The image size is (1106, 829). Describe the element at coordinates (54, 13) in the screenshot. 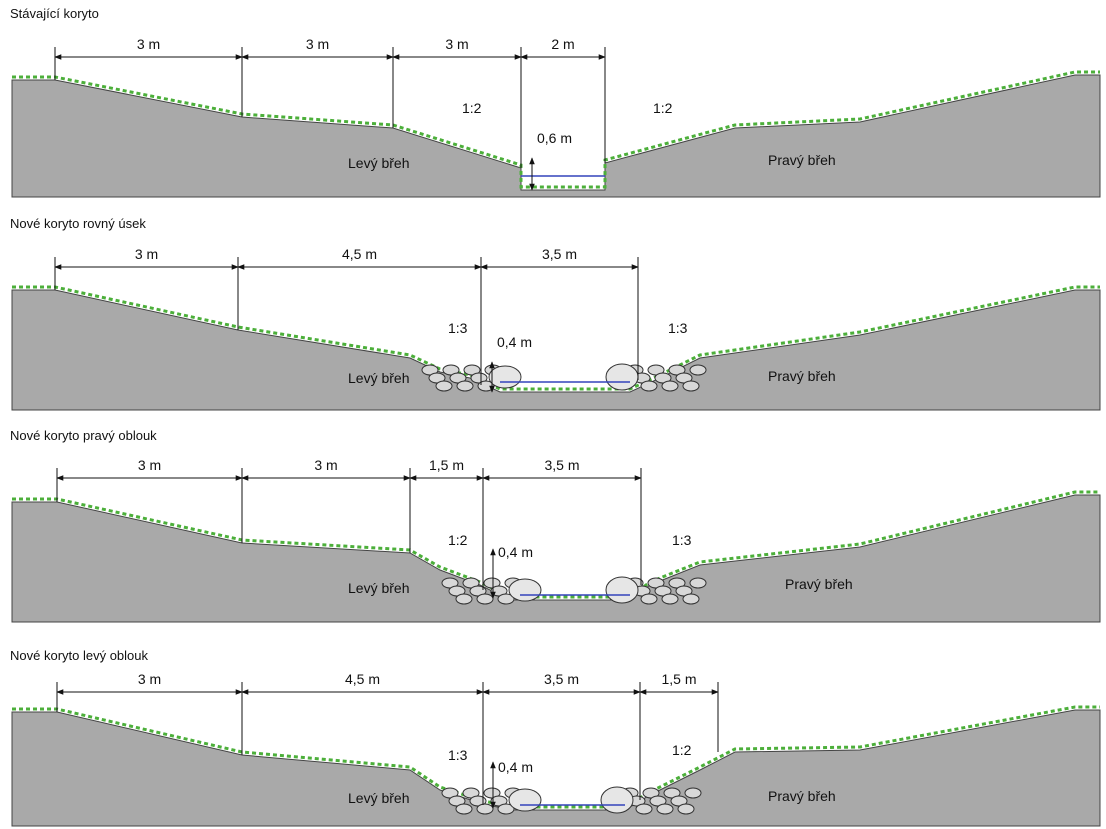

I see `panel-title: Stávající koryto` at that location.